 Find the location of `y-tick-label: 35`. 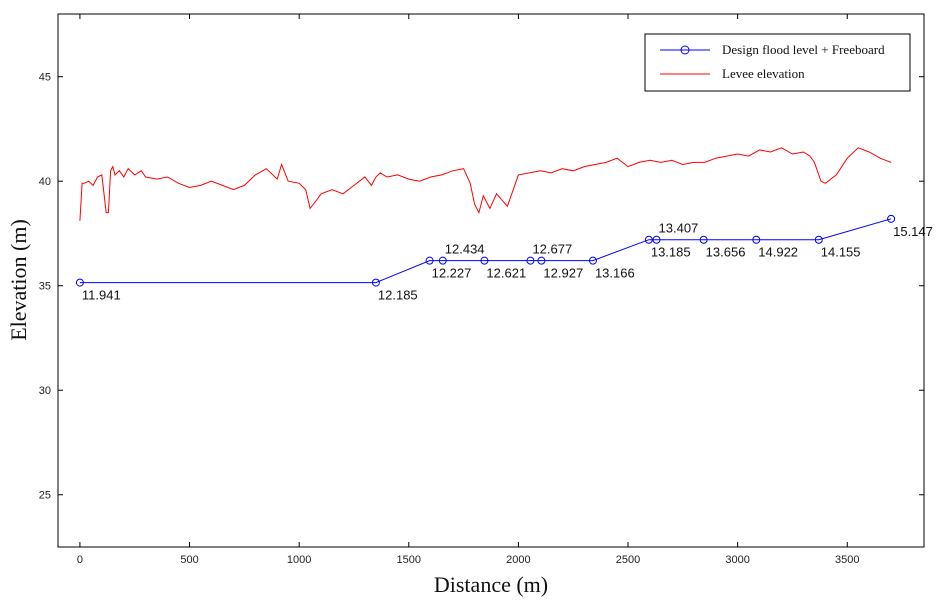

y-tick-label: 35 is located at coordinates (45, 287).